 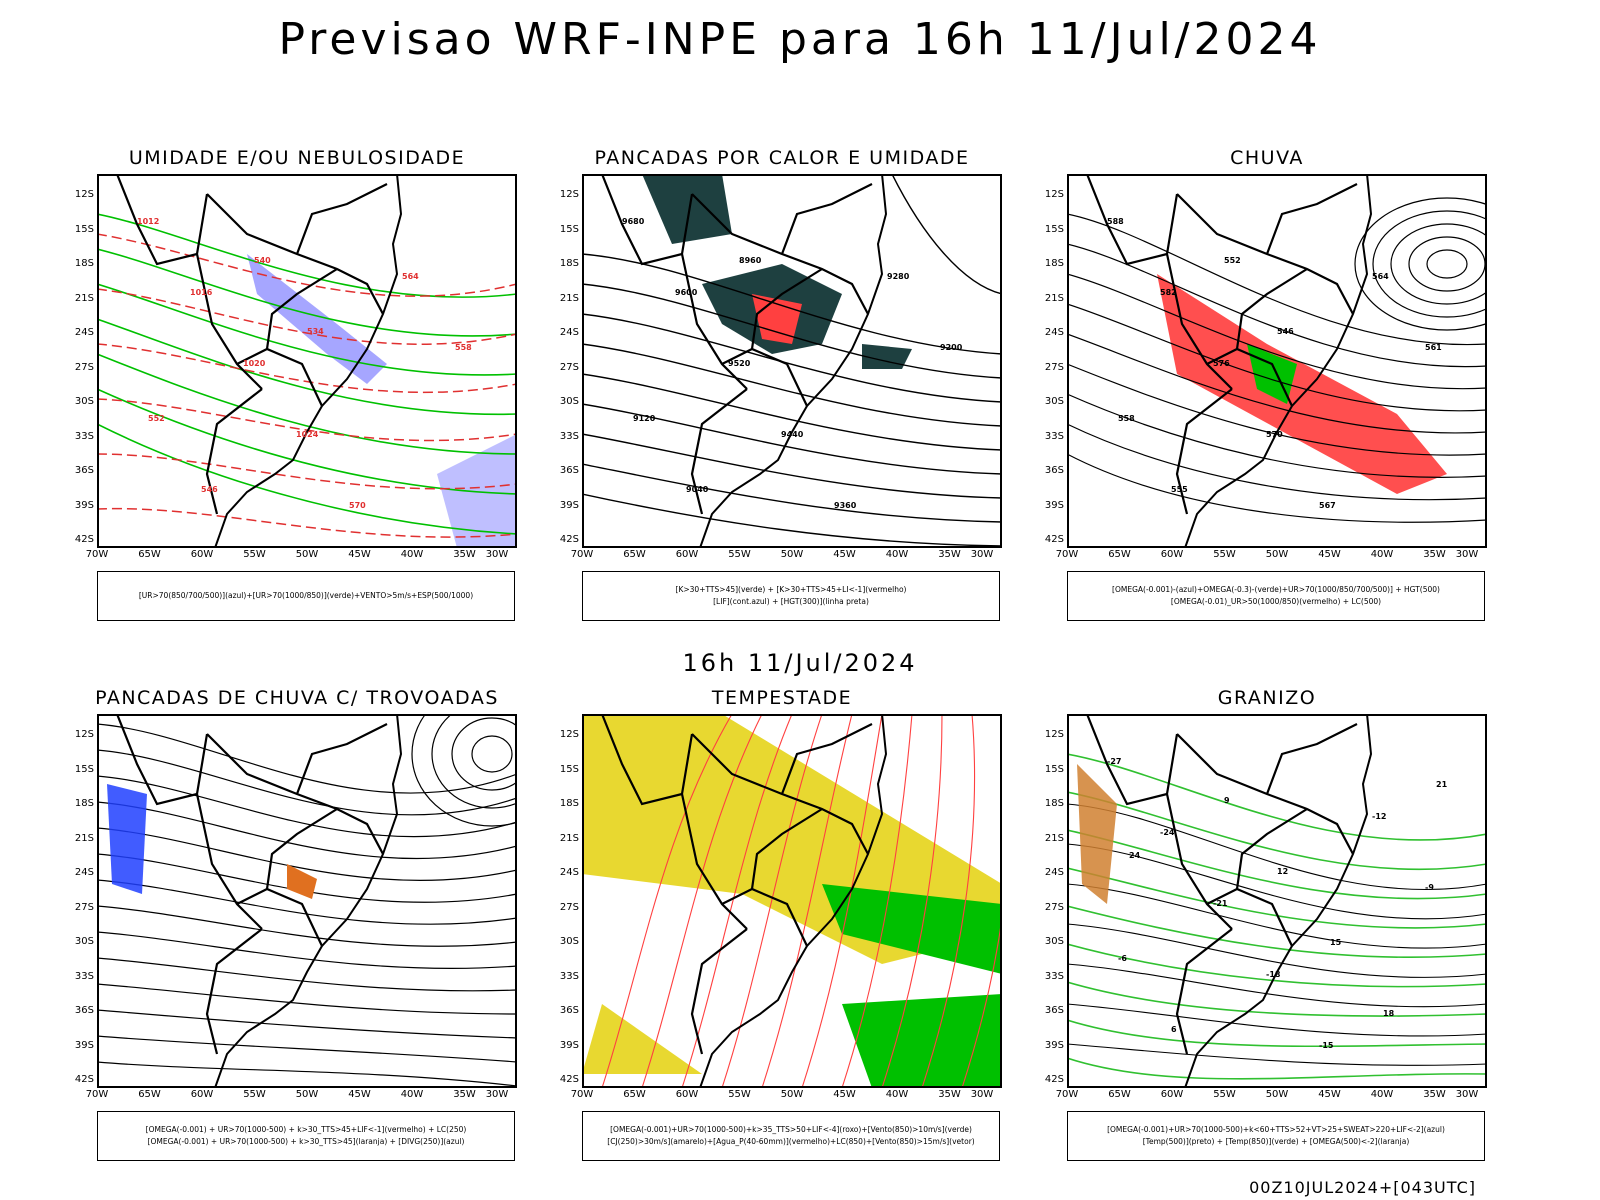 I want to click on forecast-time: 16h 11/Jul/2024, so click(x=800, y=663).